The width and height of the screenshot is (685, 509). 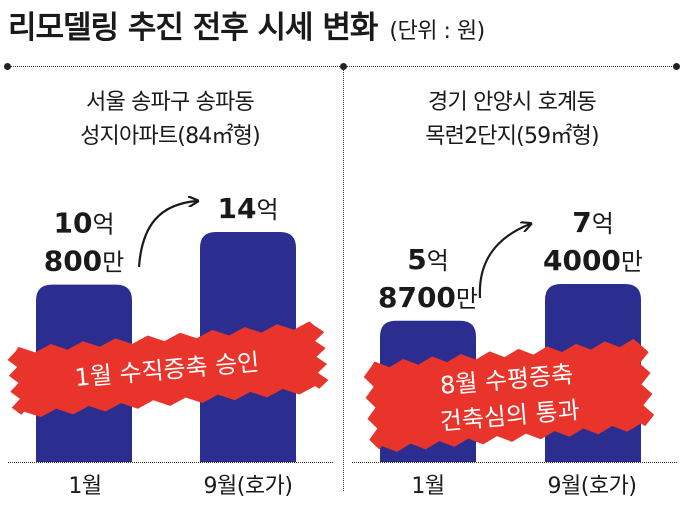 What do you see at coordinates (417, 297) in the screenshot?
I see `value-number: 8700` at bounding box center [417, 297].